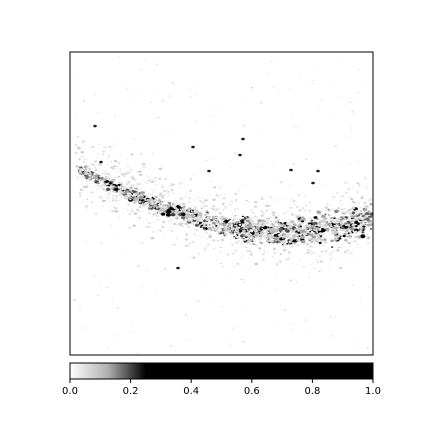  What do you see at coordinates (373, 391) in the screenshot?
I see `colorbar-tick-label: 1.0` at bounding box center [373, 391].